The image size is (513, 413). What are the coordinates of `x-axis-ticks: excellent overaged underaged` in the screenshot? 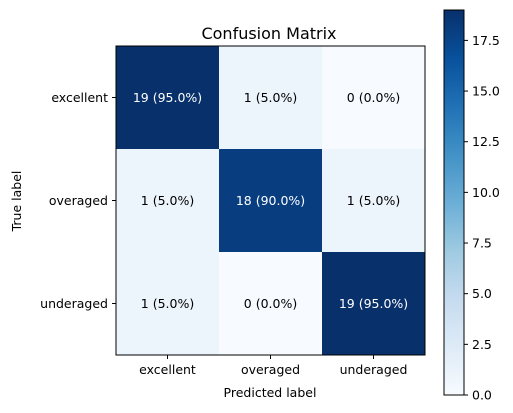 It's located at (273, 366).